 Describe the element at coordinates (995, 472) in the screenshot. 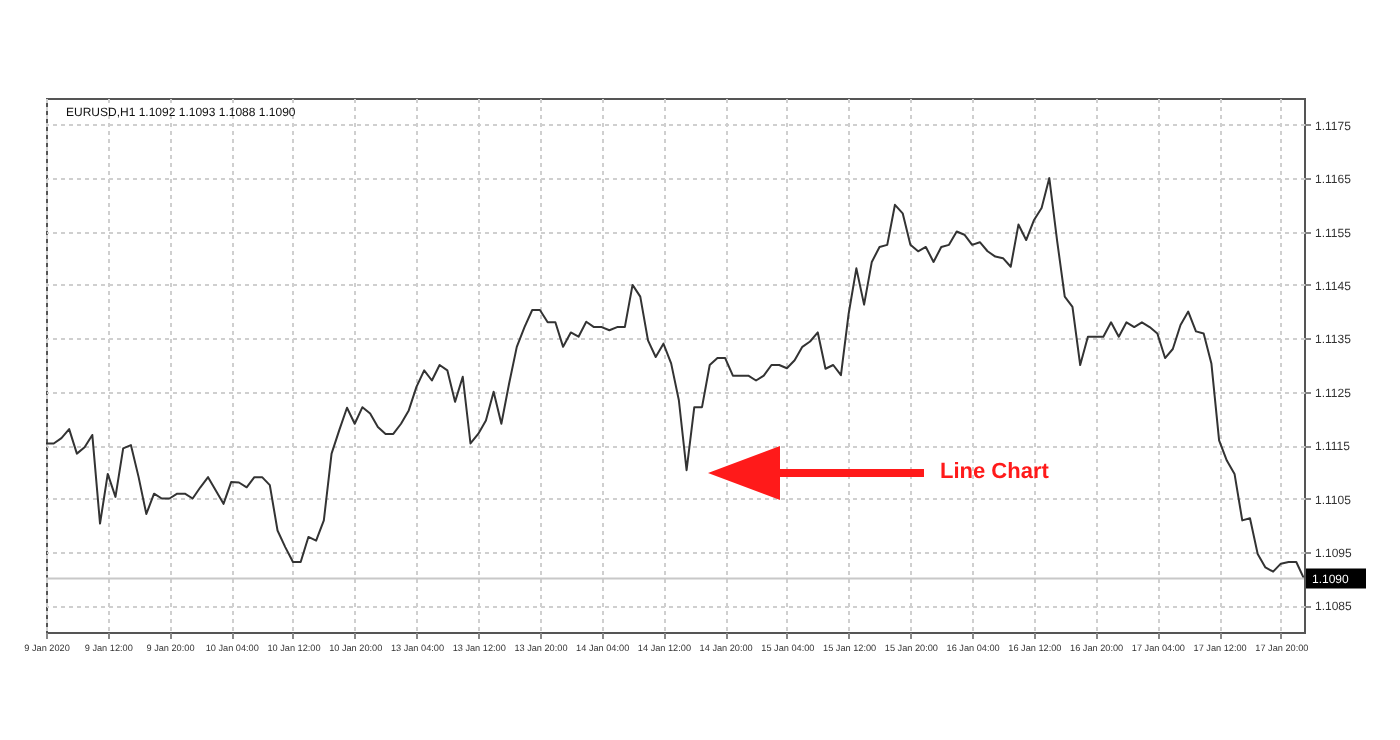

I see `annotation: Line Chart` at that location.